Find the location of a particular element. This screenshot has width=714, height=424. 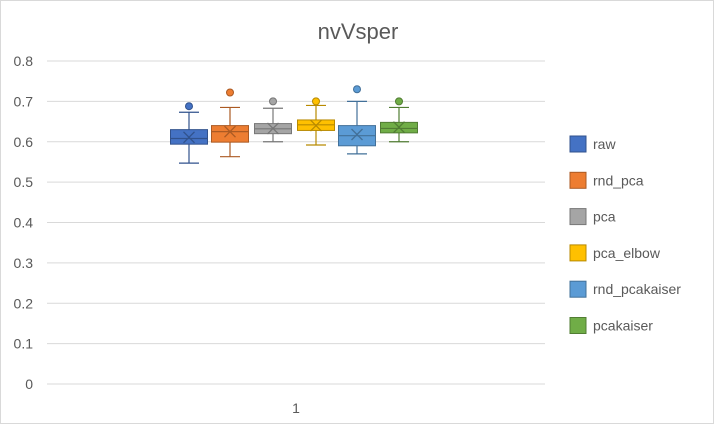

y-tick-label: 0.6 is located at coordinates (24, 142).